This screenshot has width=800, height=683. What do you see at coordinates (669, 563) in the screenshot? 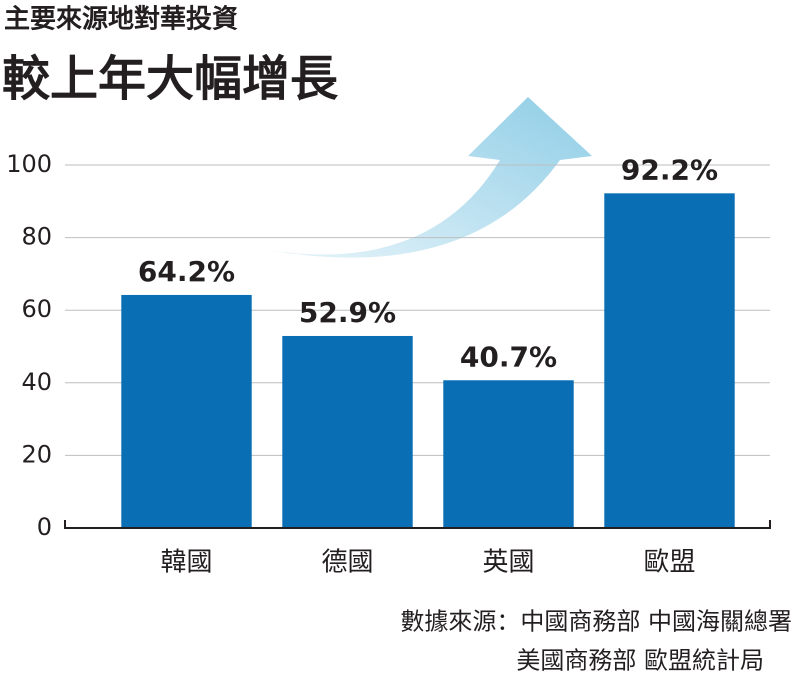
I see `x-tick-label: 歐盟` at bounding box center [669, 563].